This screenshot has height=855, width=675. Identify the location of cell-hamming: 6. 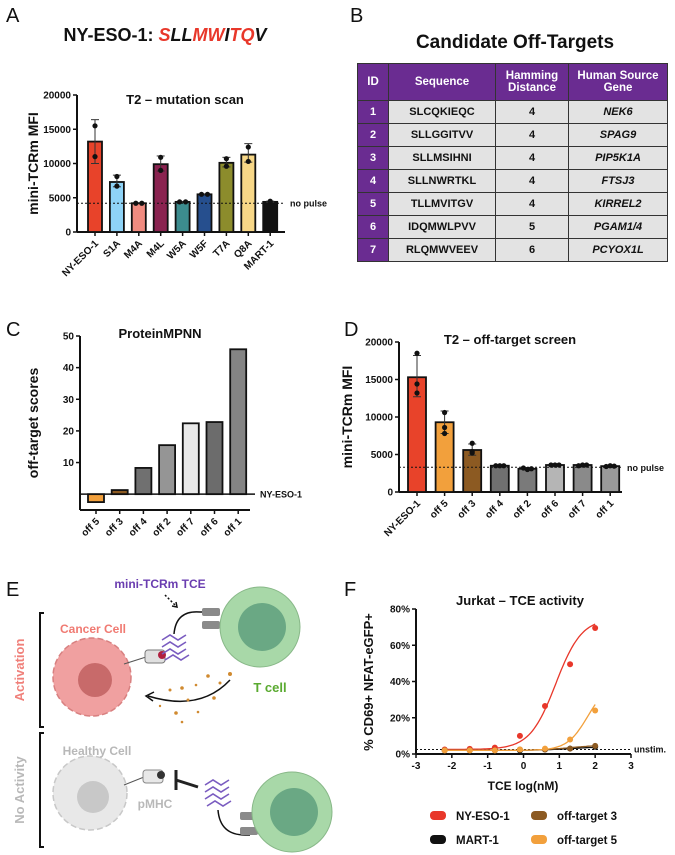
(532, 250).